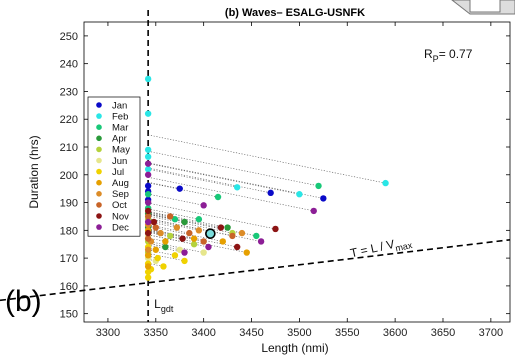  Describe the element at coordinates (251, 333) in the screenshot. I see `x-tick-label: 3450` at that location.